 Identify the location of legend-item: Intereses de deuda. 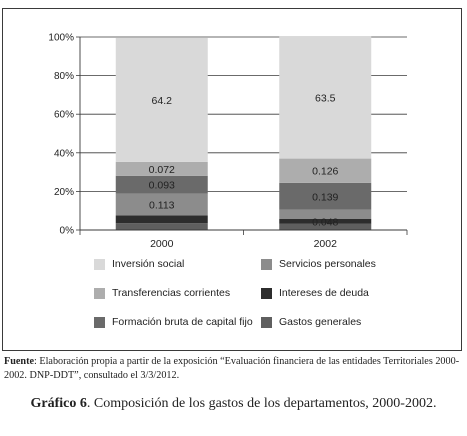
(315, 293).